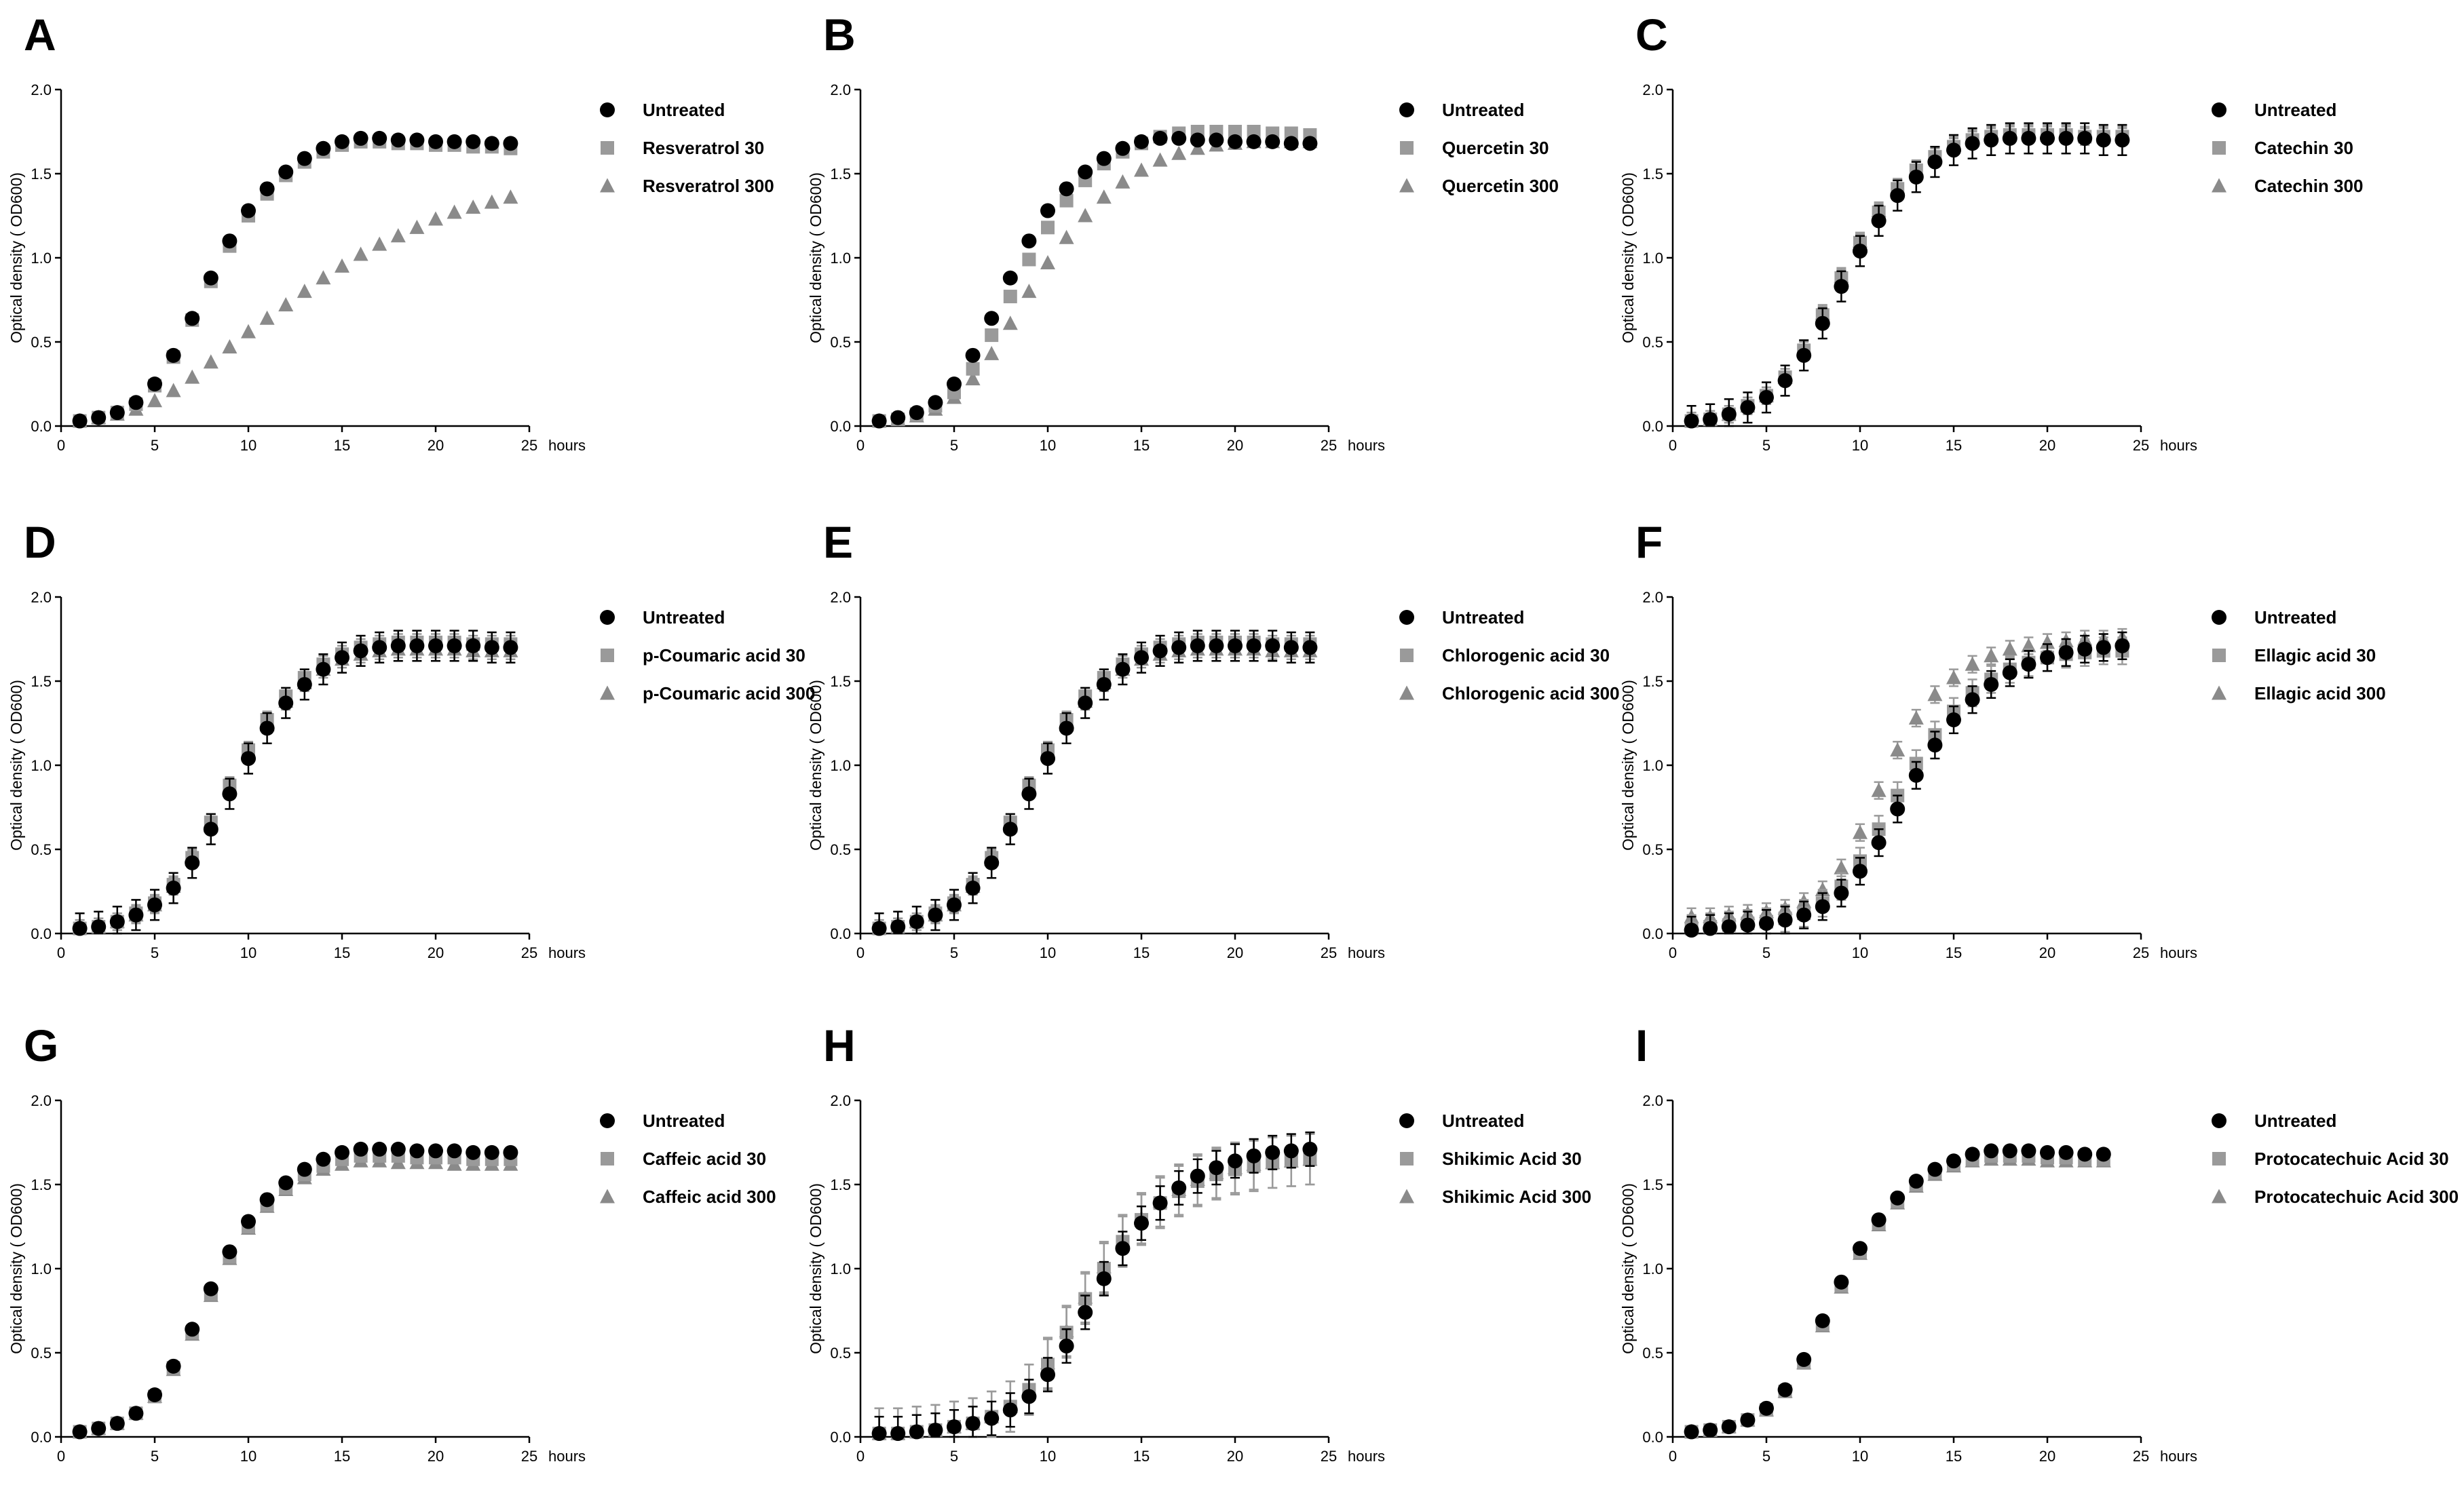 The width and height of the screenshot is (2464, 1502). Describe the element at coordinates (840, 34) in the screenshot. I see `panel-letter: B` at that location.